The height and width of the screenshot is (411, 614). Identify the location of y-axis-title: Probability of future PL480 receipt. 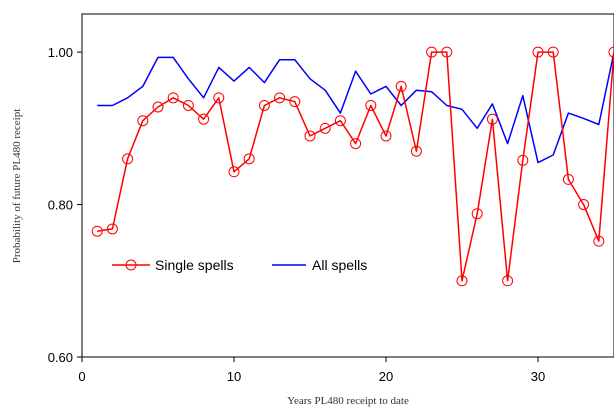
(17, 186).